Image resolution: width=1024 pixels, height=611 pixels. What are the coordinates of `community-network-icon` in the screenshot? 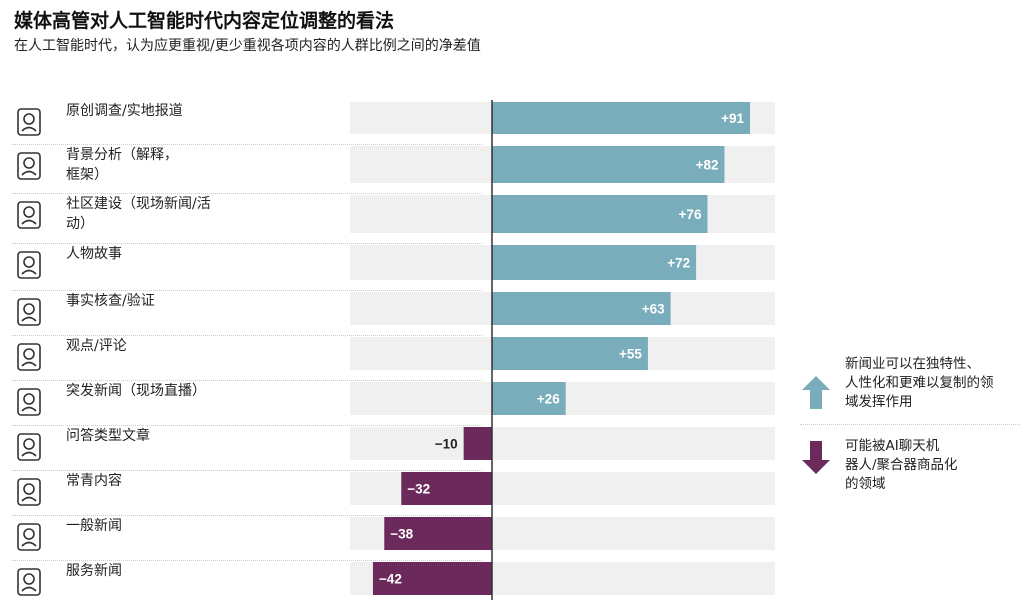 It's located at (30, 215).